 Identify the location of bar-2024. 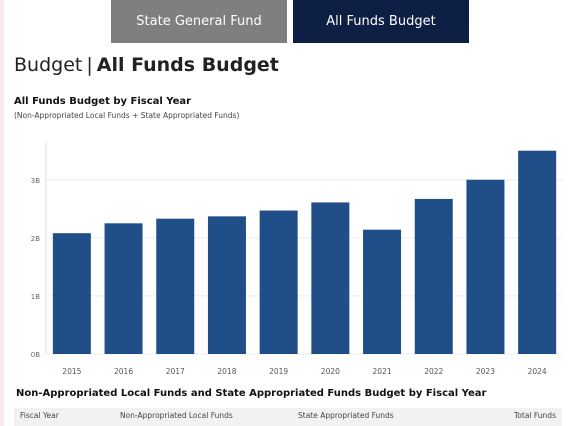
(537, 252).